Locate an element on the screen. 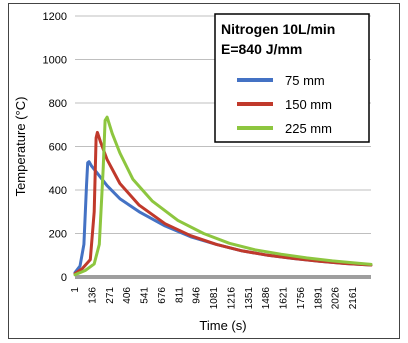 Image resolution: width=408 pixels, height=343 pixels. legend-label-75-mm: 75 mm is located at coordinates (305, 80).